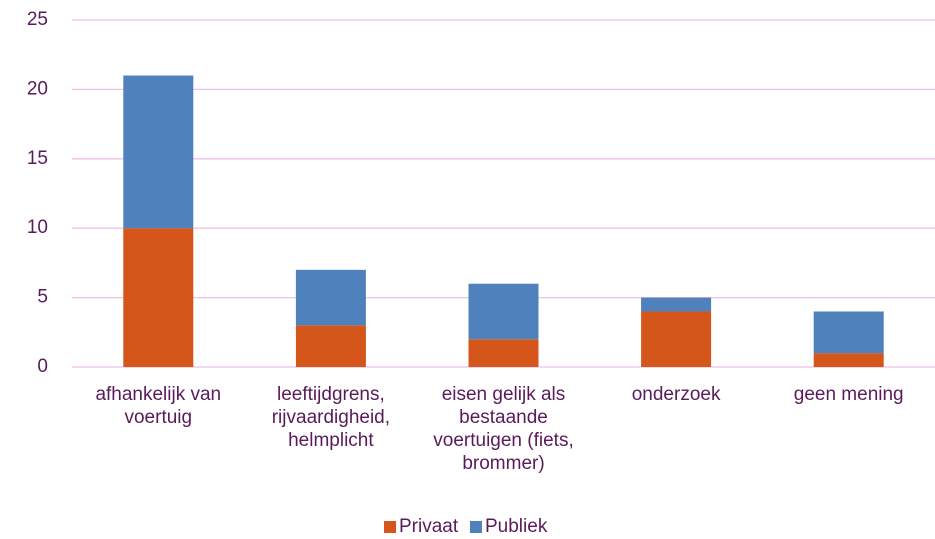 The image size is (935, 539). I want to click on legend-label: Privaat, so click(429, 526).